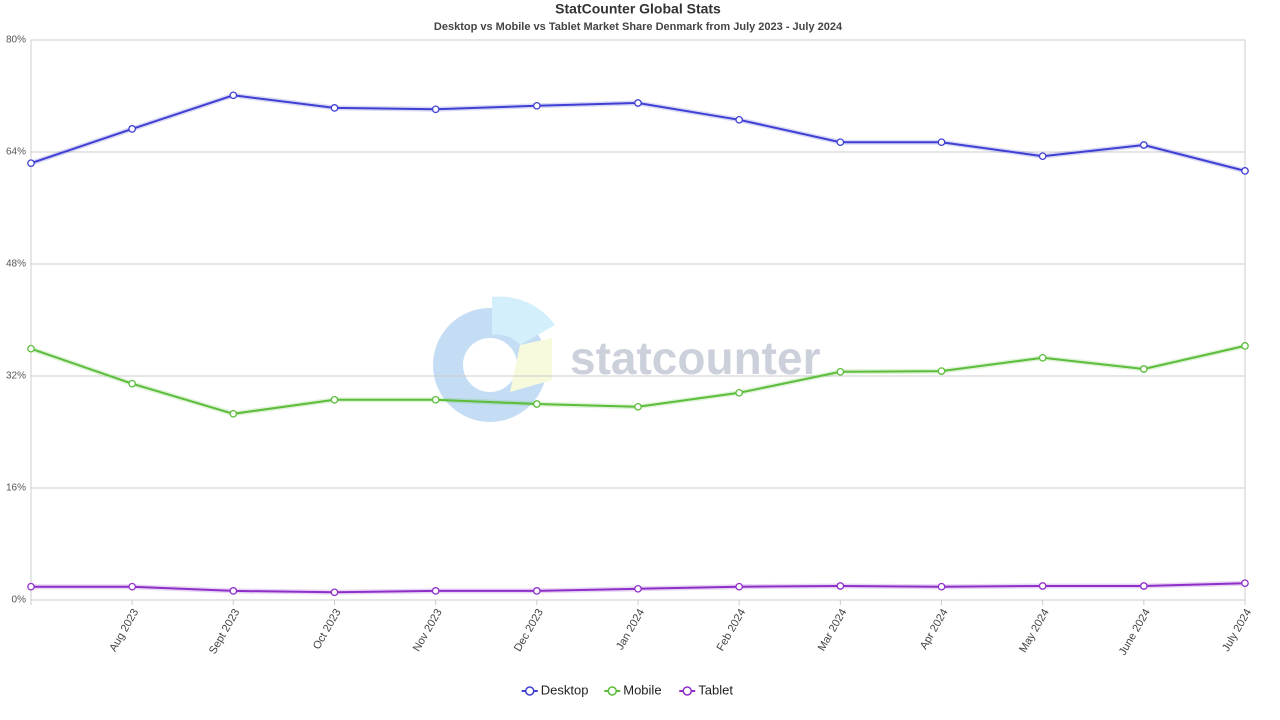 The height and width of the screenshot is (720, 1280). What do you see at coordinates (715, 689) in the screenshot?
I see `legend-label: Tablet` at bounding box center [715, 689].